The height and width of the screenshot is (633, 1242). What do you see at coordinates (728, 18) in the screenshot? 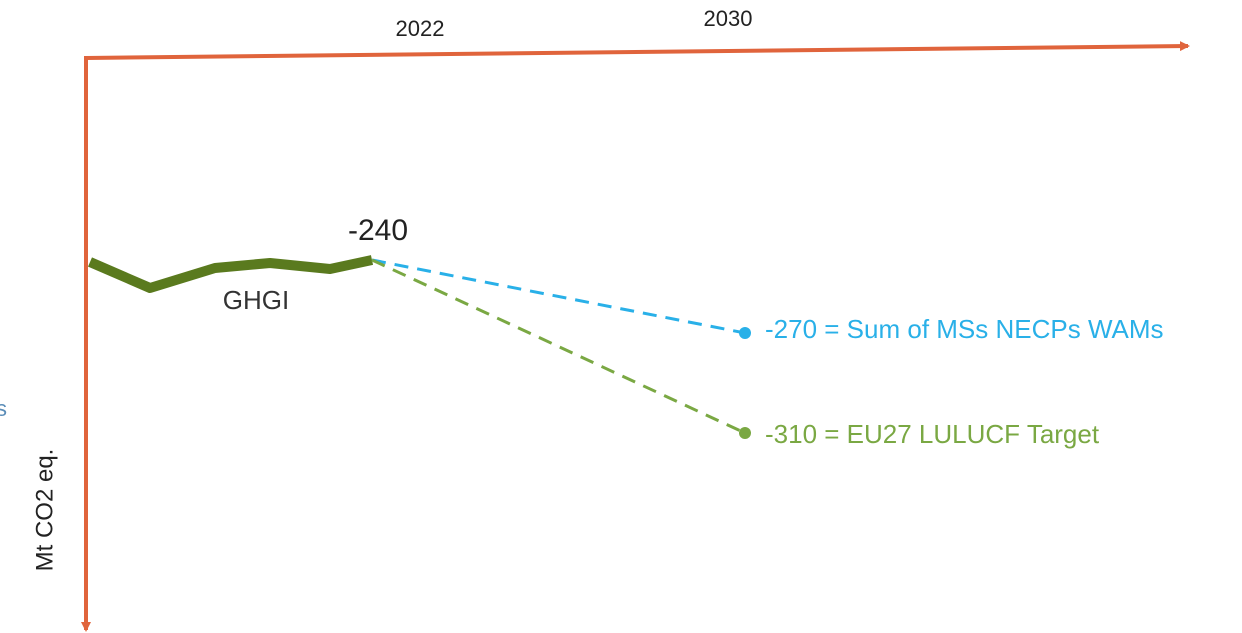
I see `x-label: 2030` at bounding box center [728, 18].